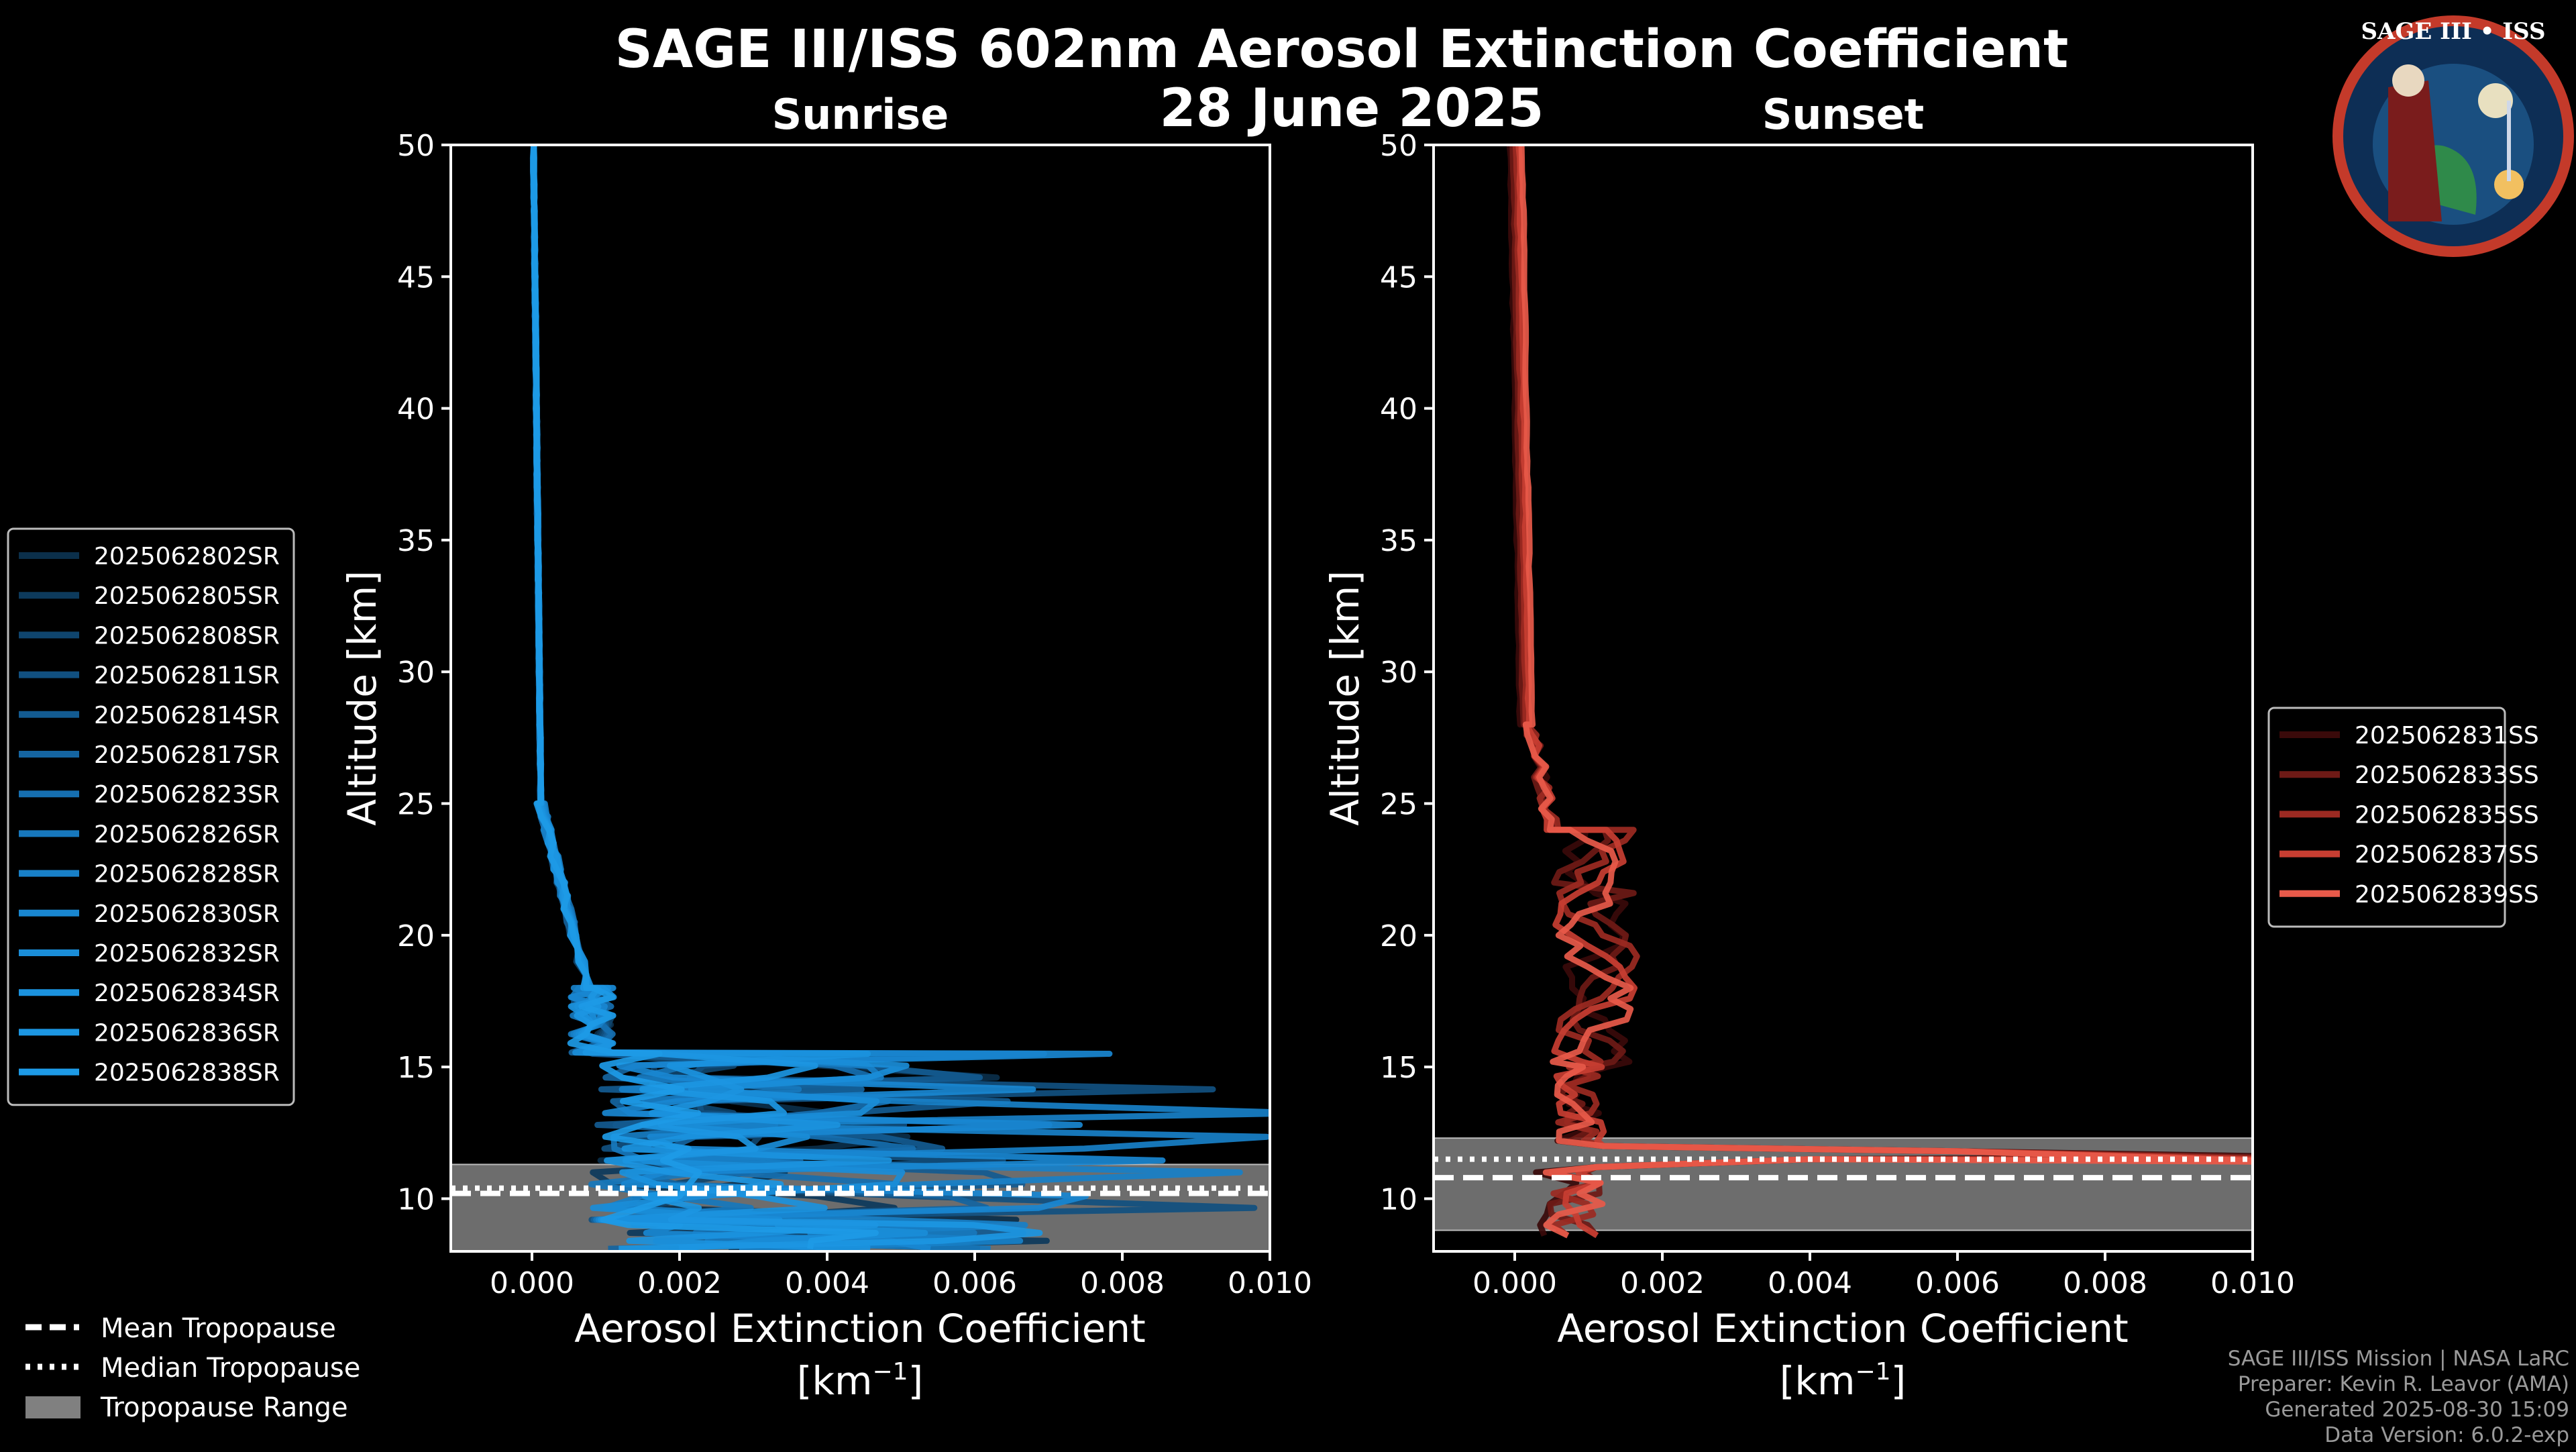  Describe the element at coordinates (187, 676) in the screenshot. I see `legend-entry-2025062811SR: 2025062811SR` at that location.